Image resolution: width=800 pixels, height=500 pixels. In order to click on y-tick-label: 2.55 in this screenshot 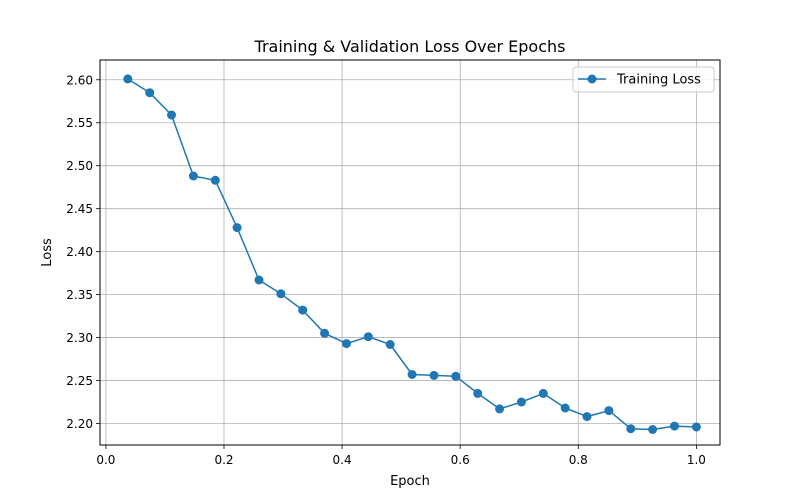, I will do `click(79, 123)`.